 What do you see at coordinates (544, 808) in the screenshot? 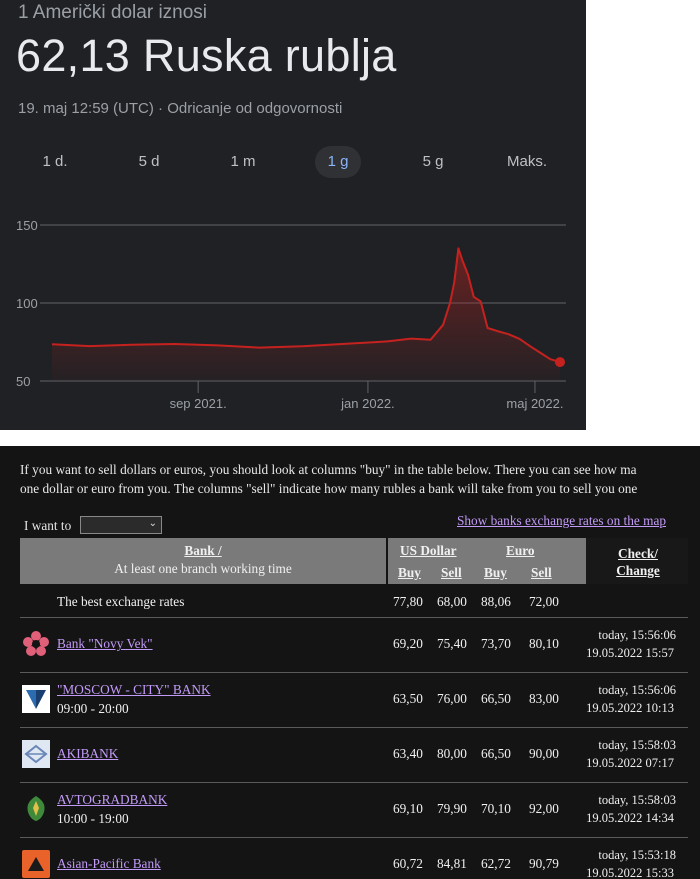
I see `eur-sell-value: 92,00` at bounding box center [544, 808].